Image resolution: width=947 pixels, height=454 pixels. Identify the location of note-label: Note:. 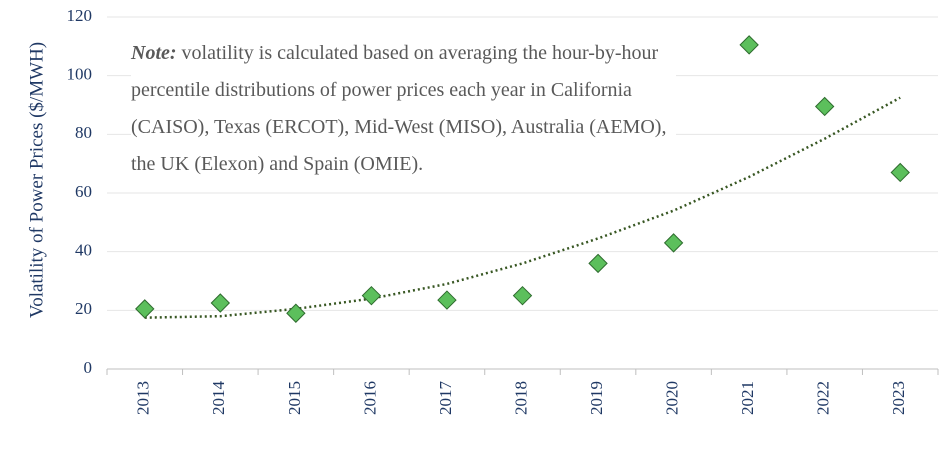
(154, 53).